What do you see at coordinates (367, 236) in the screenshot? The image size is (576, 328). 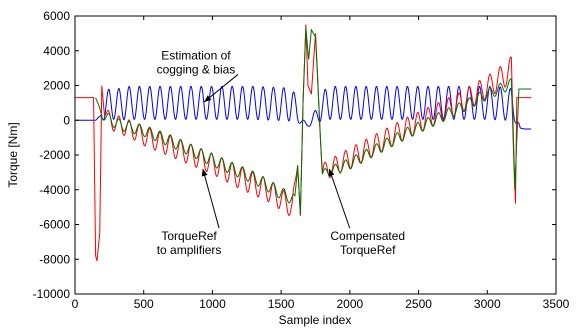 I see `annotation-text: Compensated` at bounding box center [367, 236].